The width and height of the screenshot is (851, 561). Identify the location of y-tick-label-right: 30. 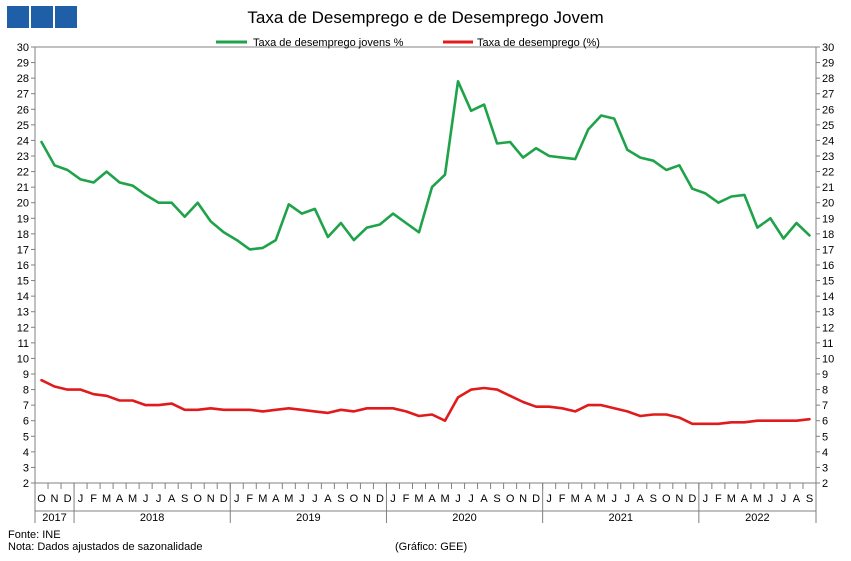
(828, 48).